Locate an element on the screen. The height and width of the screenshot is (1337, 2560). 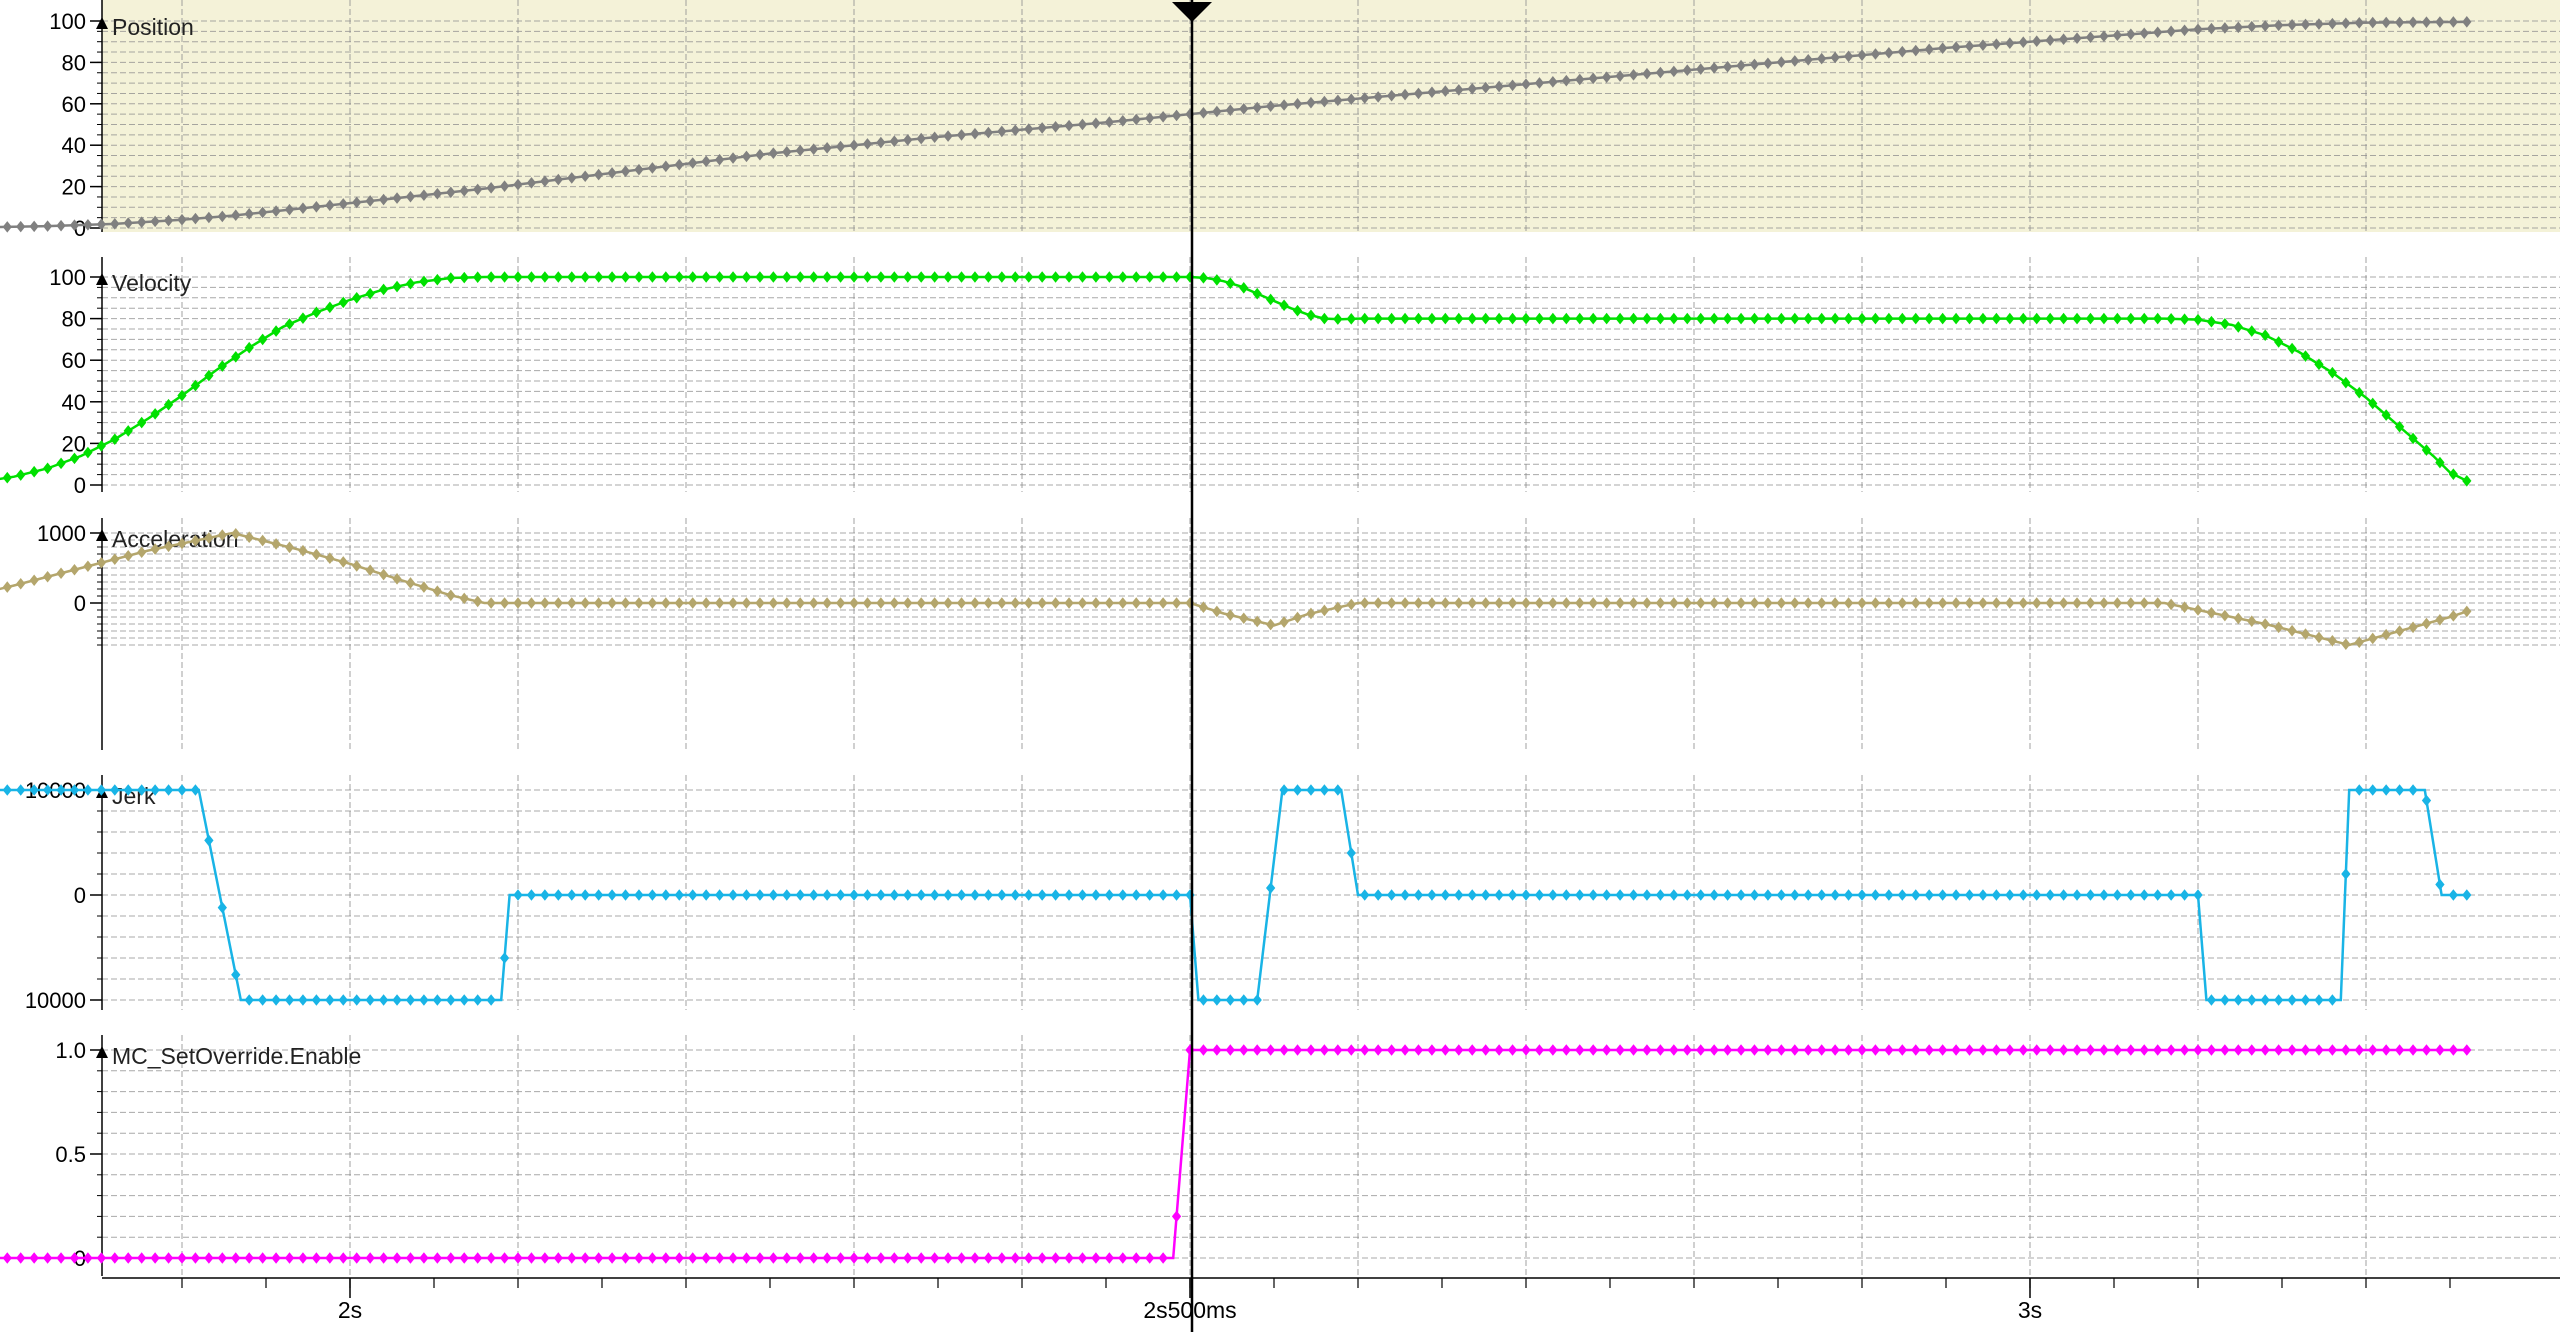
time-cursor is located at coordinates (1192, 666).